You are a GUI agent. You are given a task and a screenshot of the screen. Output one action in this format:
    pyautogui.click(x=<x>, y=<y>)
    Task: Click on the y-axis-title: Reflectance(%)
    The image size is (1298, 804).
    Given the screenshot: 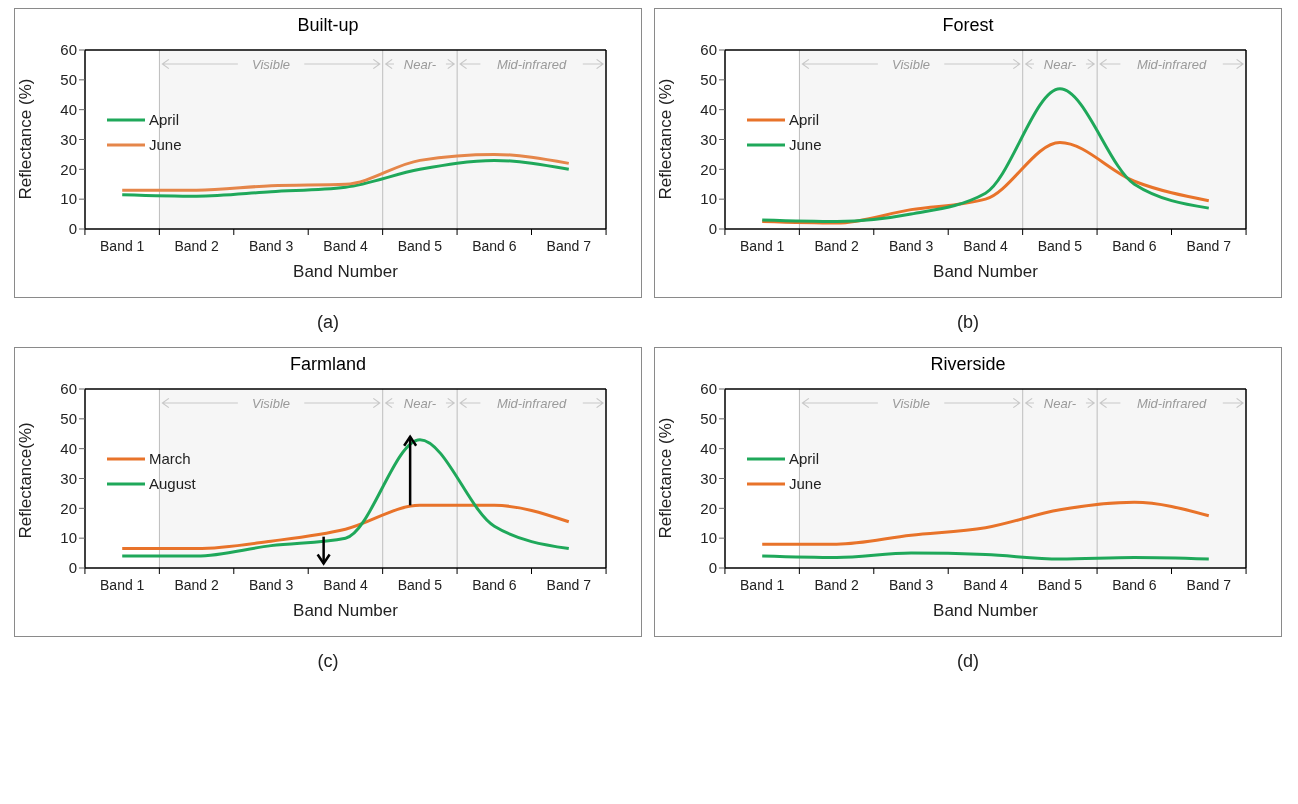 What is the action you would take?
    pyautogui.click(x=26, y=480)
    